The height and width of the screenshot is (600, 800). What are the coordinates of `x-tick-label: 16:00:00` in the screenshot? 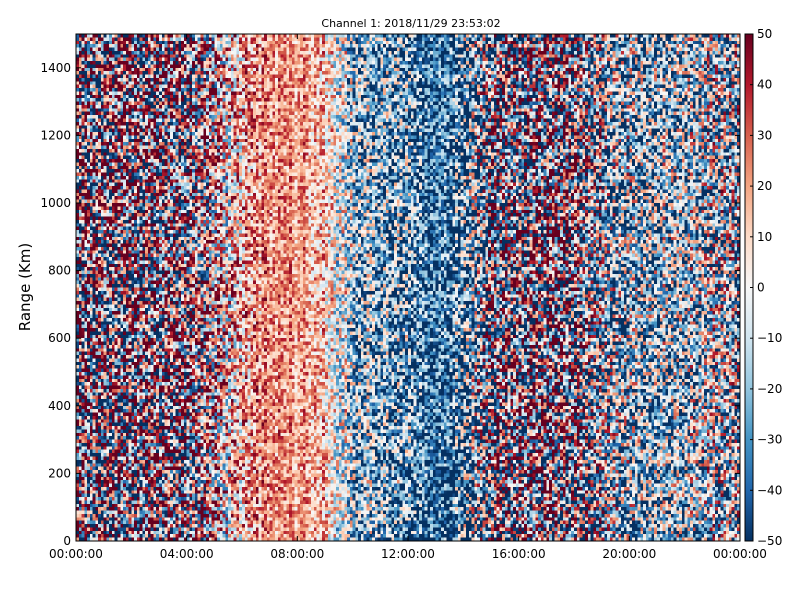 It's located at (519, 554).